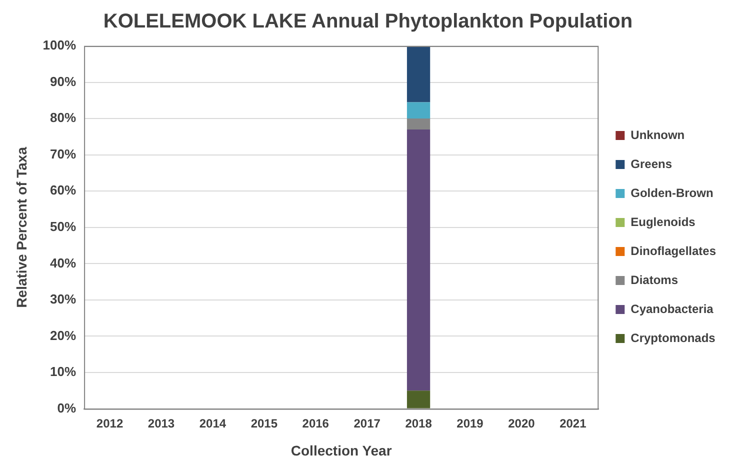 This screenshot has height=470, width=736. What do you see at coordinates (651, 163) in the screenshot?
I see `legend-label: Greens` at bounding box center [651, 163].